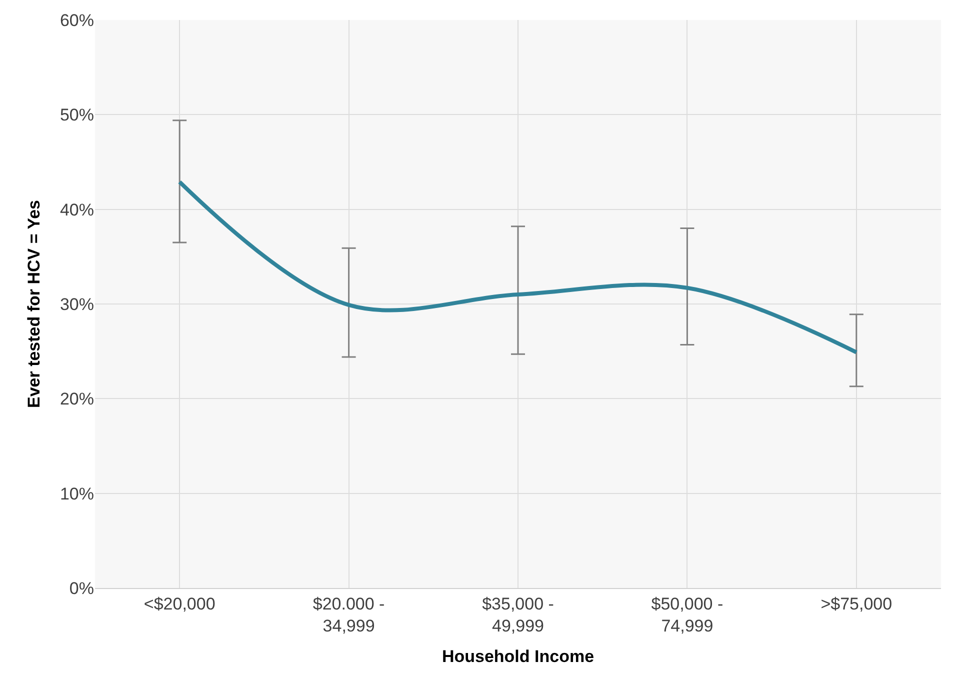 This screenshot has width=961, height=688. Describe the element at coordinates (77, 210) in the screenshot. I see `y-tick-label: 40%` at that location.